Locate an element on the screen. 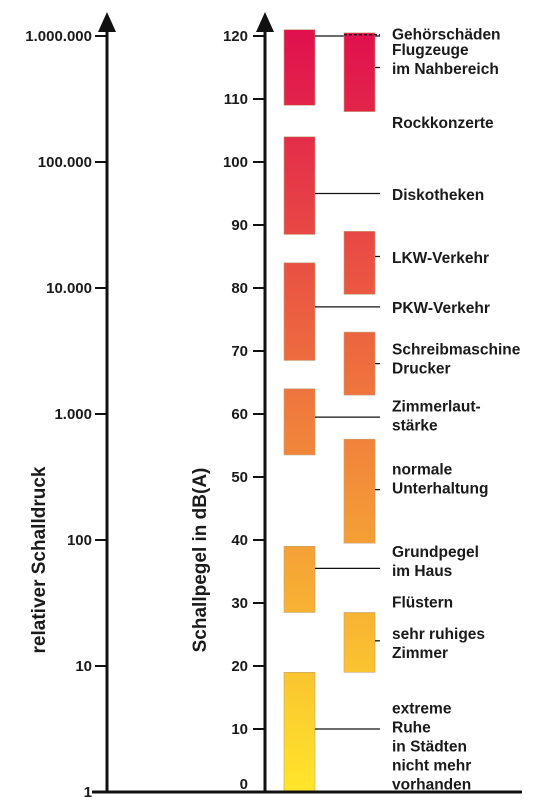  category-label-ruhe: nicht mehr is located at coordinates (431, 766).